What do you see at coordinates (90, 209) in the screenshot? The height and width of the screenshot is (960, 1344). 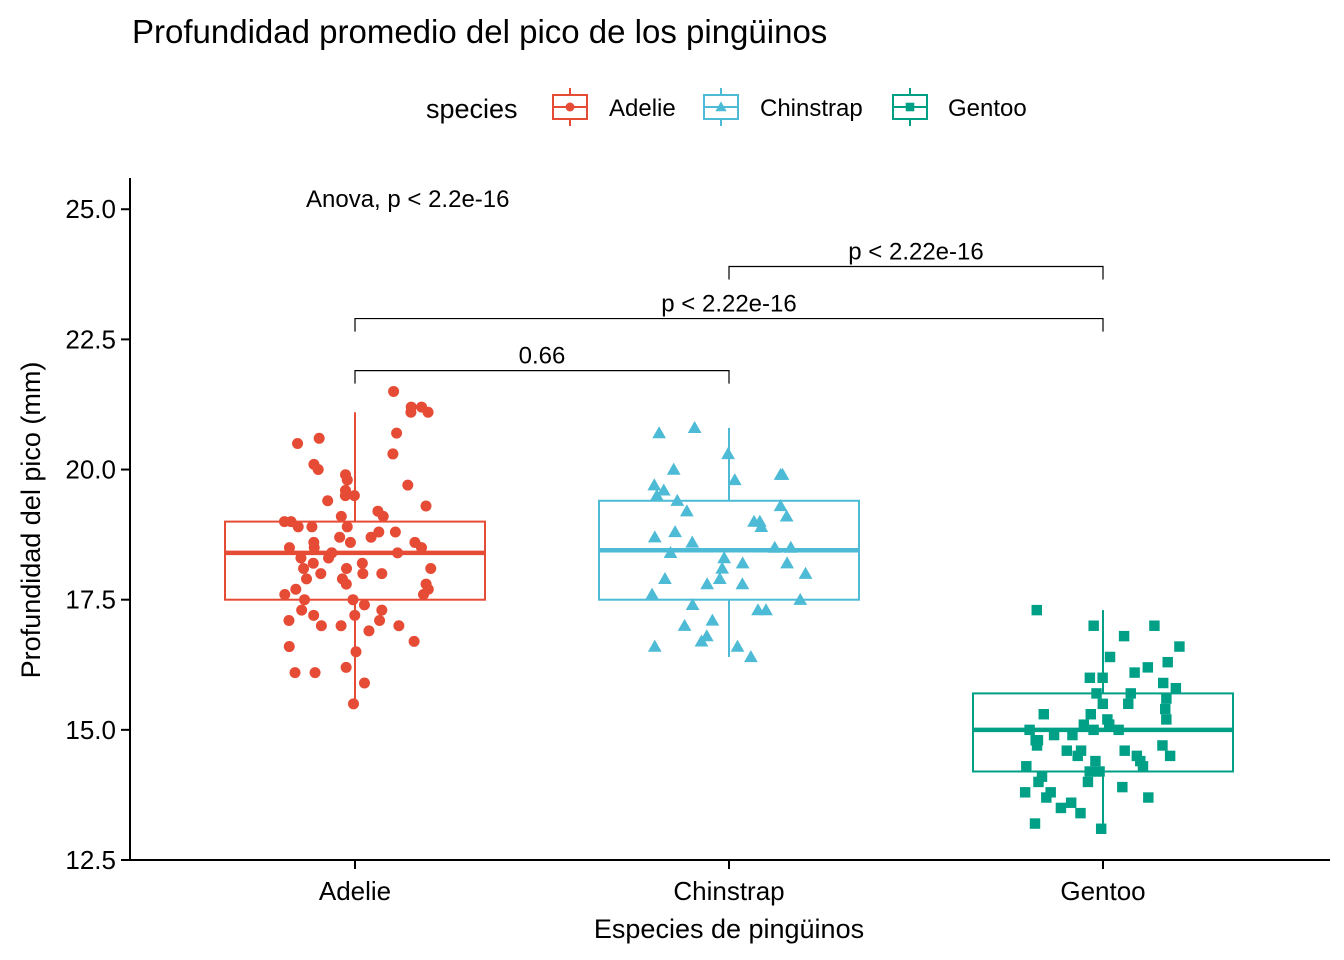 I see `y-tick-label: 25.0` at bounding box center [90, 209].